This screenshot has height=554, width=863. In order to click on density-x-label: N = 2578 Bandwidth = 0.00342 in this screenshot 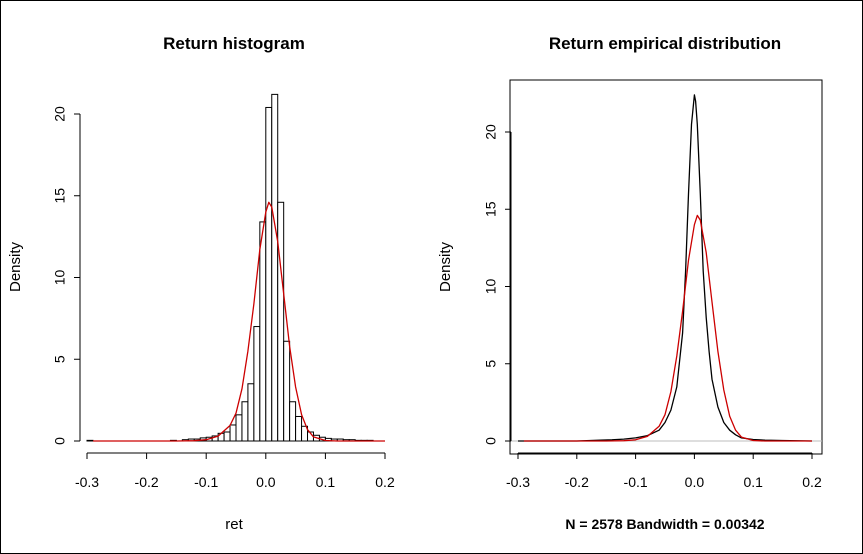, I will do `click(664, 524)`.